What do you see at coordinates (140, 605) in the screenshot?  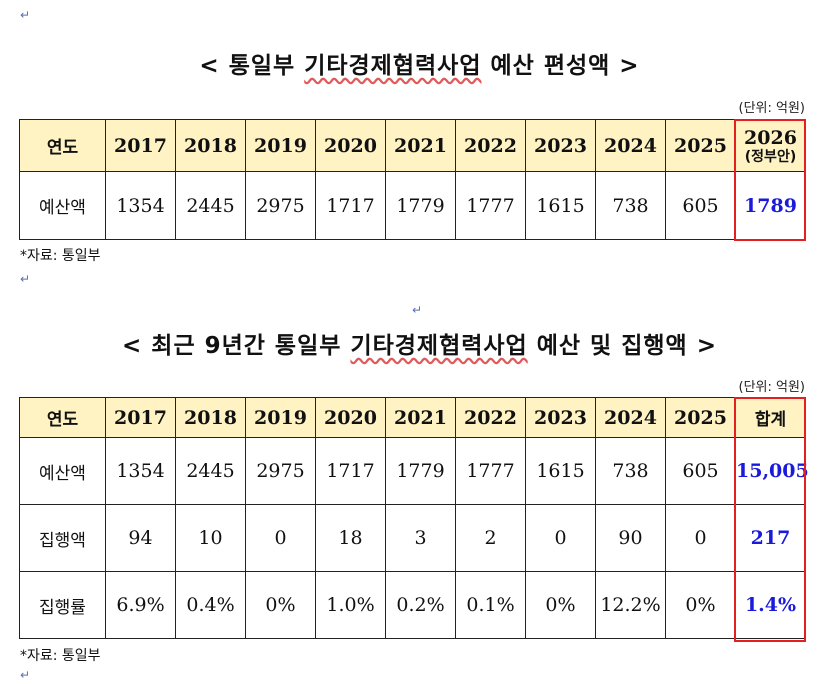 I see `value-cell: 6.9%` at bounding box center [140, 605].